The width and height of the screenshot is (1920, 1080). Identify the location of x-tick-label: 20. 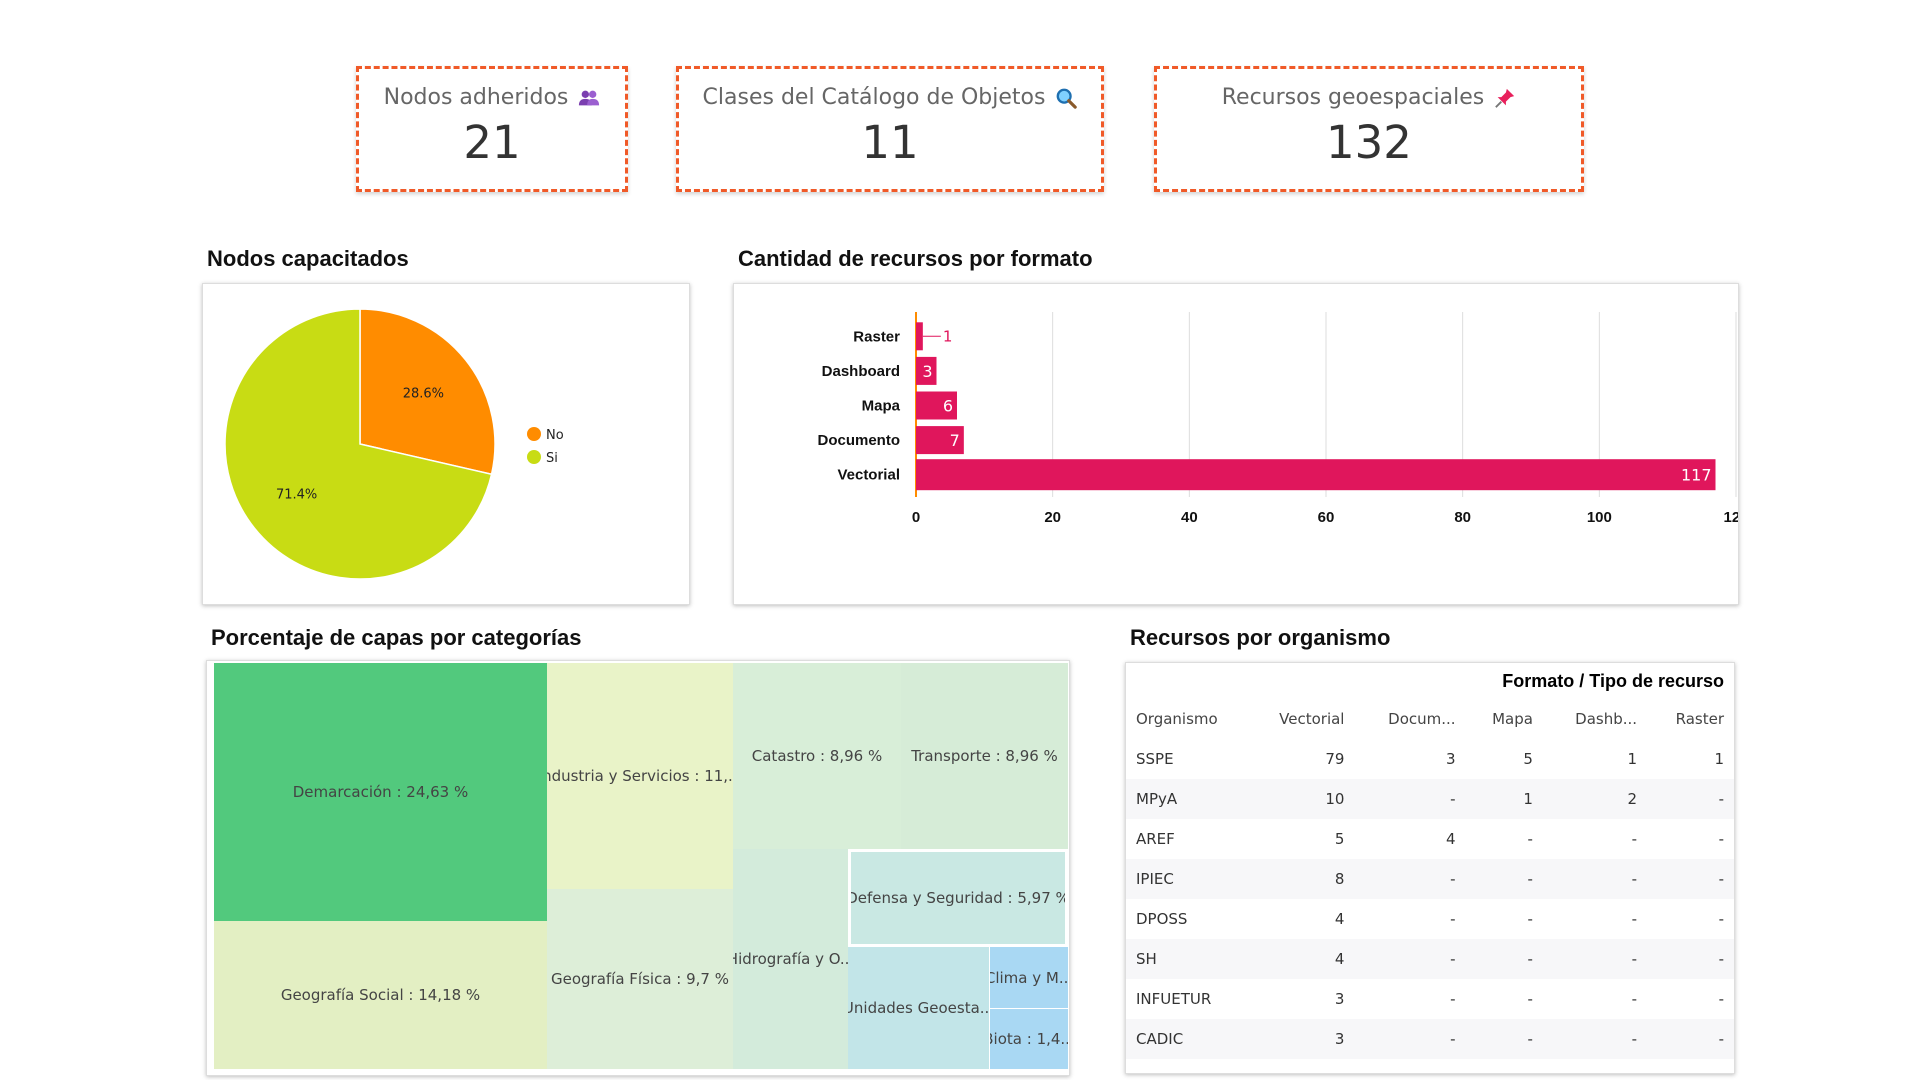
(1052, 517).